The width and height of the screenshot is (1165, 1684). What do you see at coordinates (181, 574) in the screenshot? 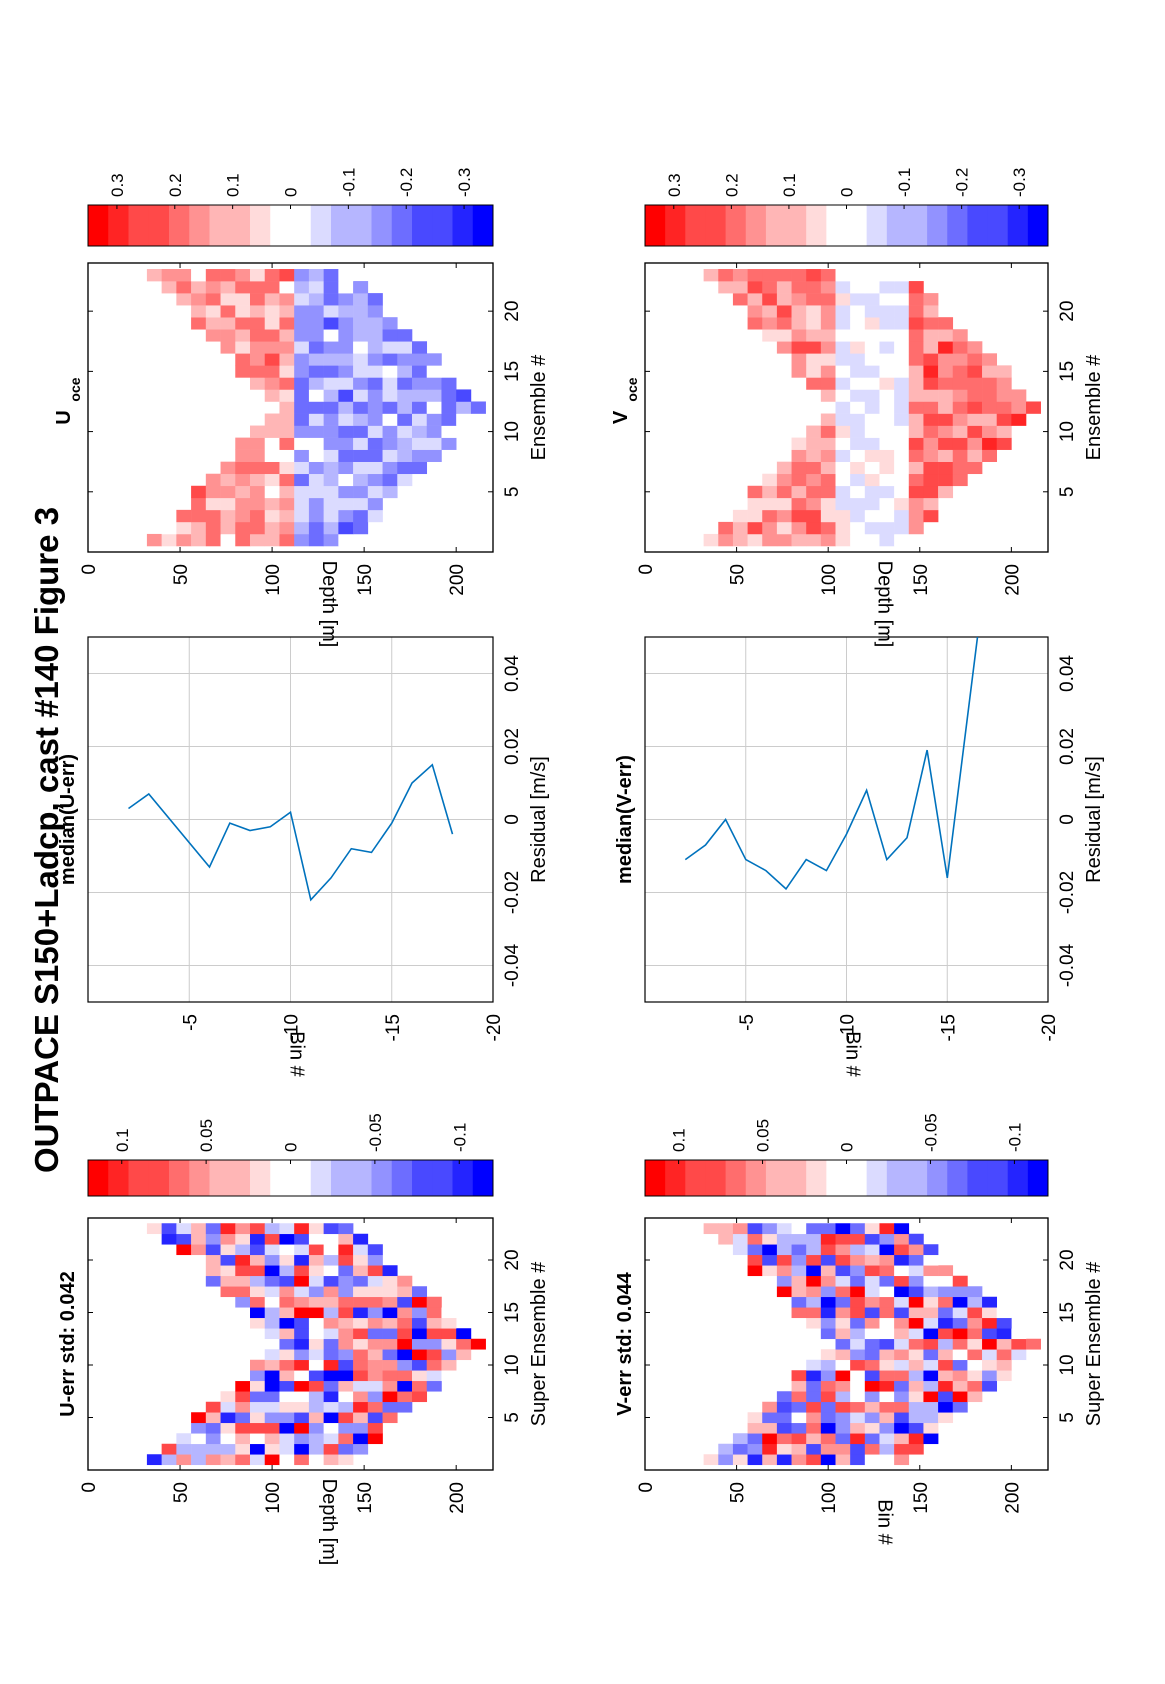
I see `uoce-ytick-label: 50` at bounding box center [181, 574].